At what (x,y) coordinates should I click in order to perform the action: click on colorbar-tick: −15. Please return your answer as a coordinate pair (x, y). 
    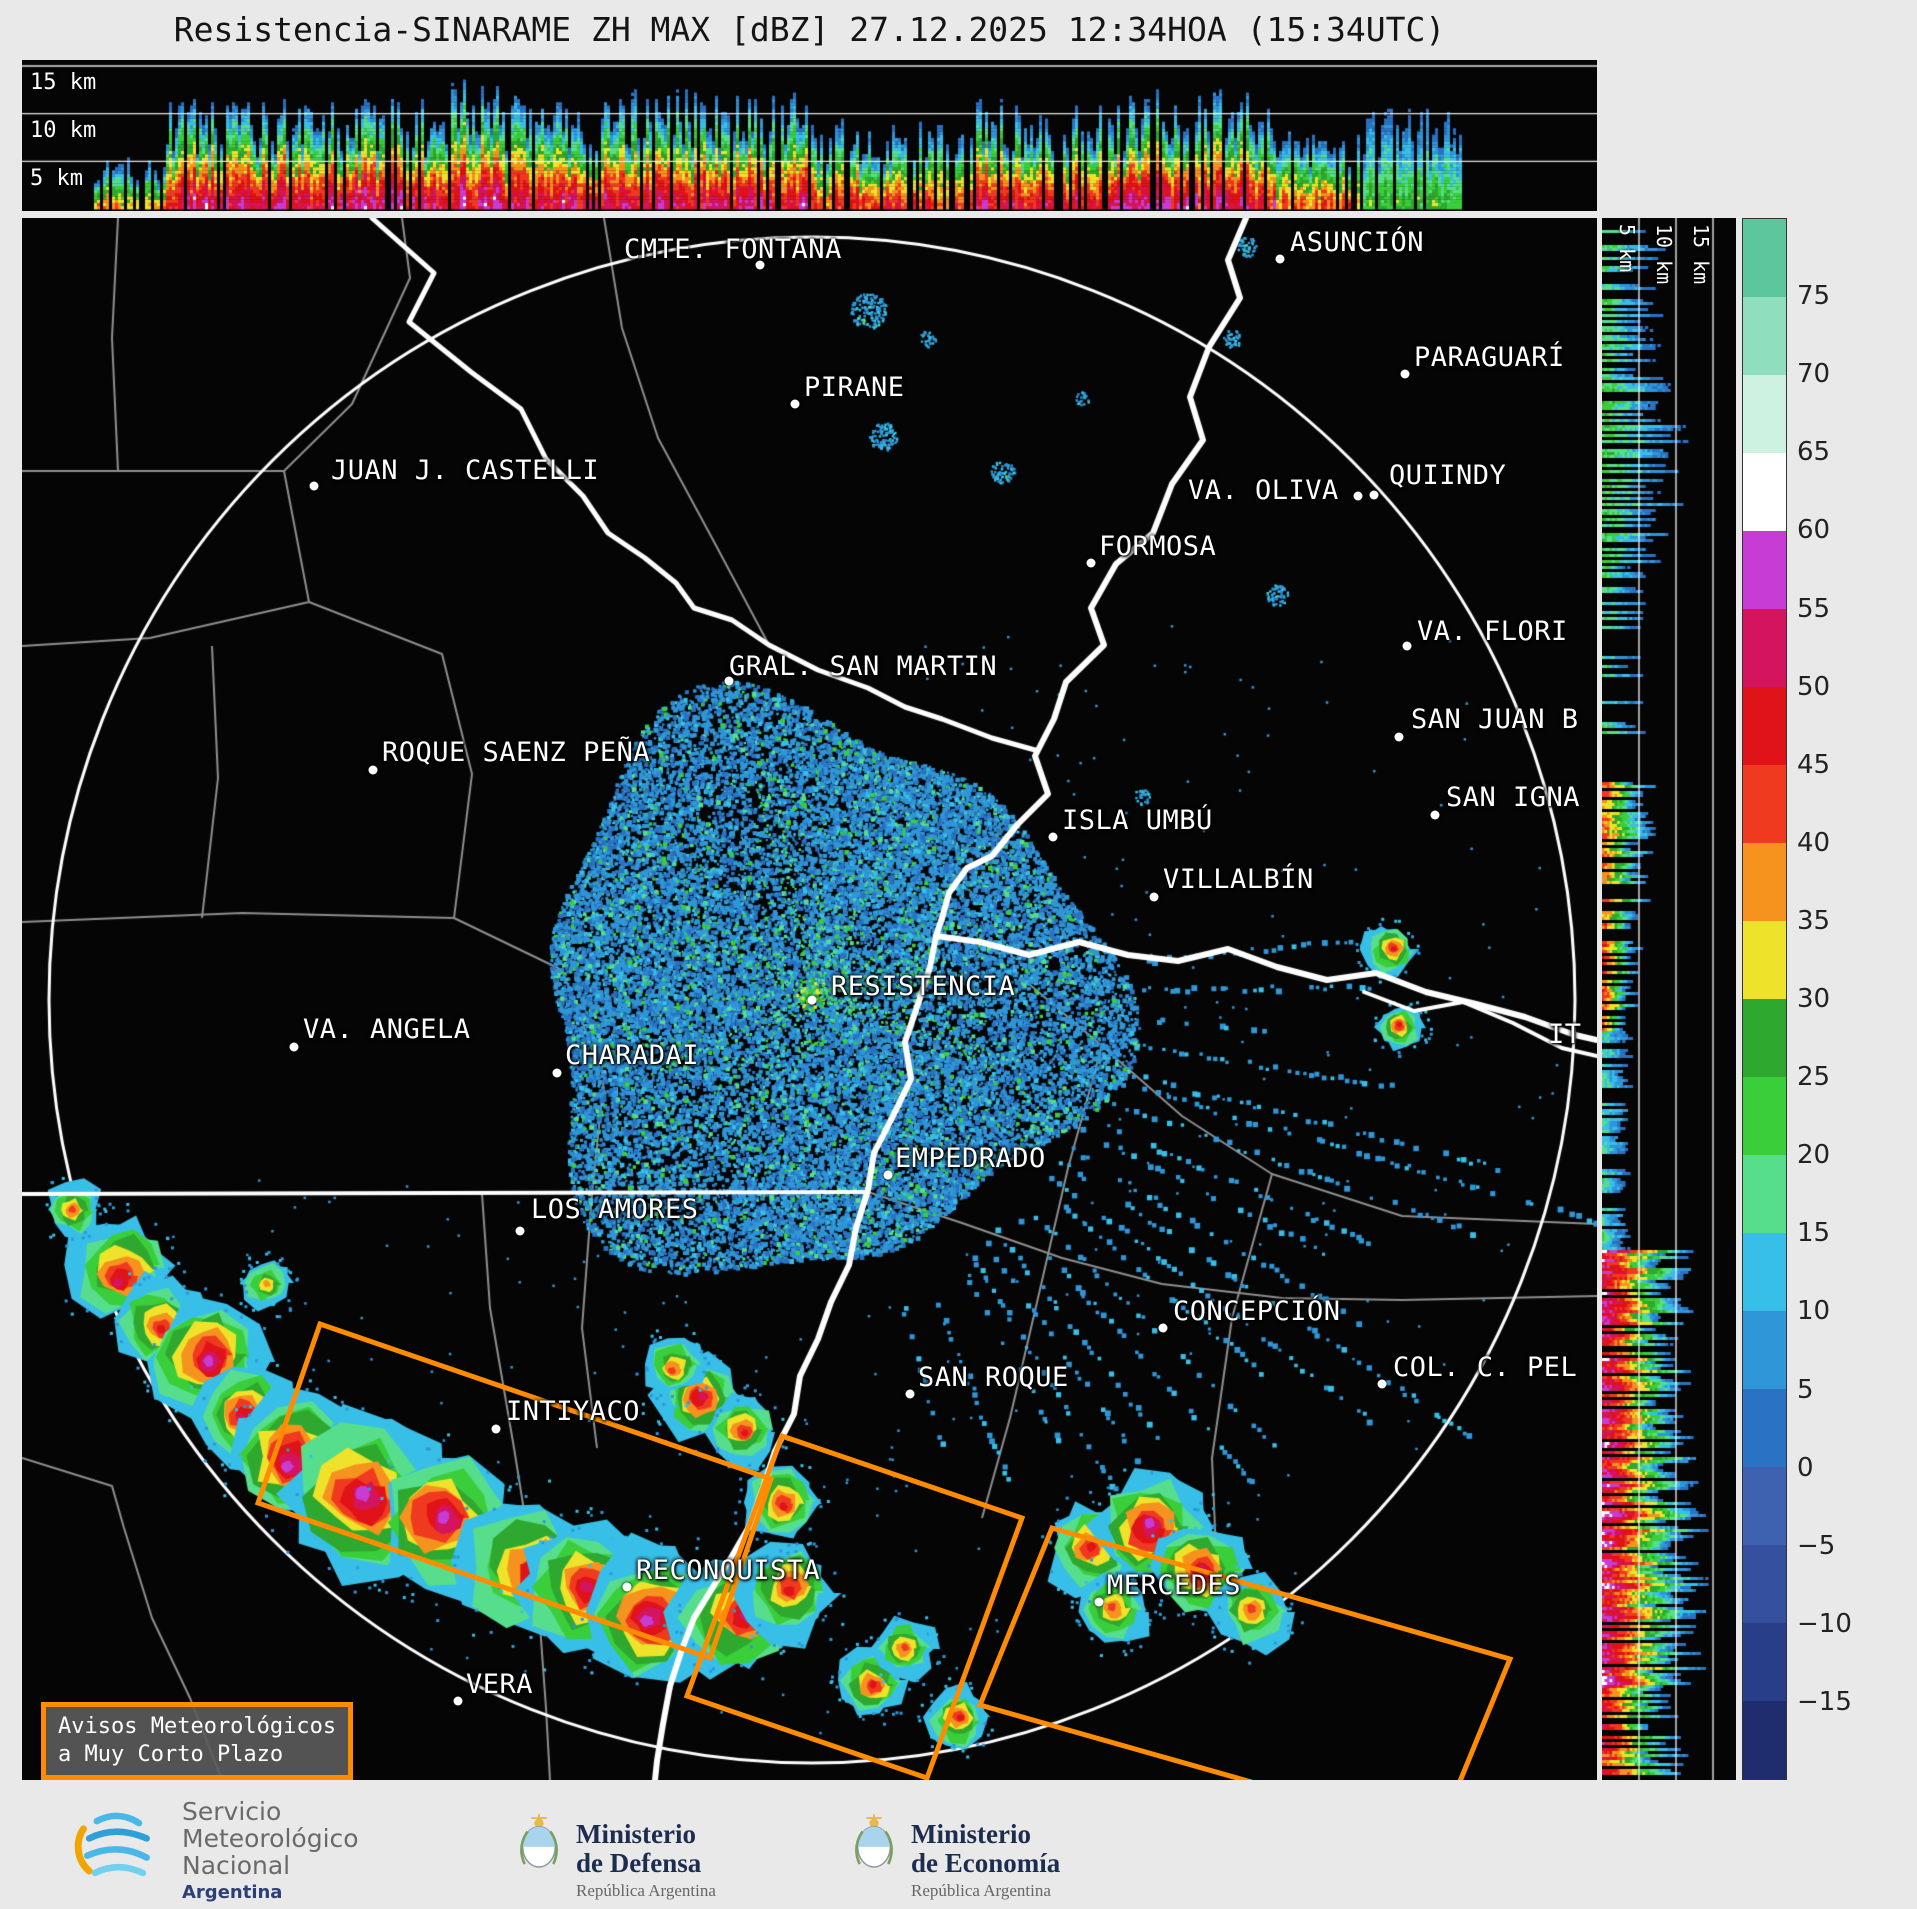
    Looking at the image, I should click on (1824, 1701).